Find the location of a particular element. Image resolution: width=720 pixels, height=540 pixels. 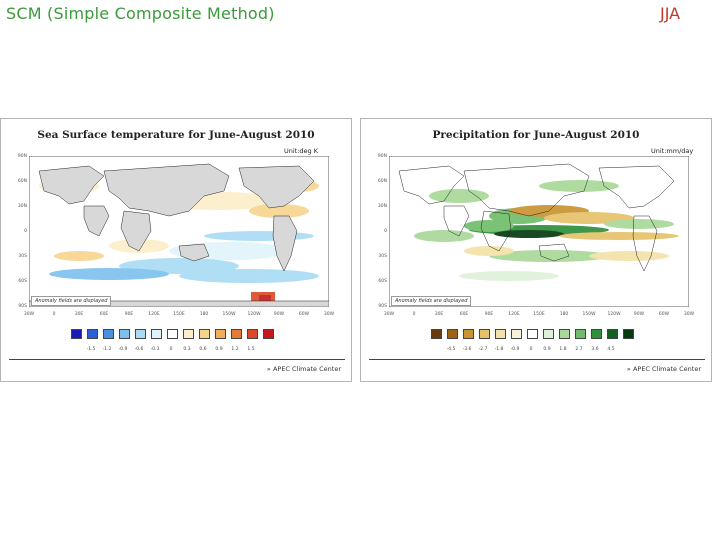

colorbar-label: 2.7 is located at coordinates (579, 349).